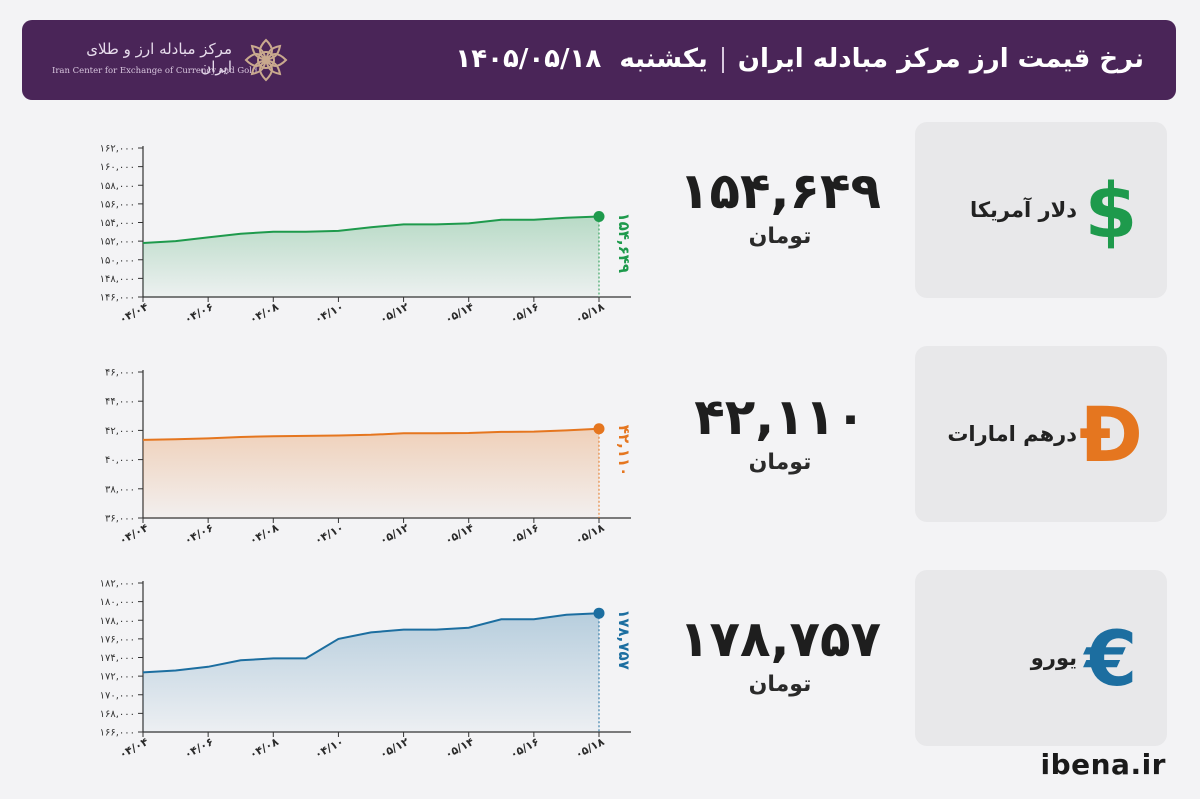 This screenshot has height=799, width=1200. I want to click on last-value-label: ۴۲,۱۱۰, so click(624, 450).